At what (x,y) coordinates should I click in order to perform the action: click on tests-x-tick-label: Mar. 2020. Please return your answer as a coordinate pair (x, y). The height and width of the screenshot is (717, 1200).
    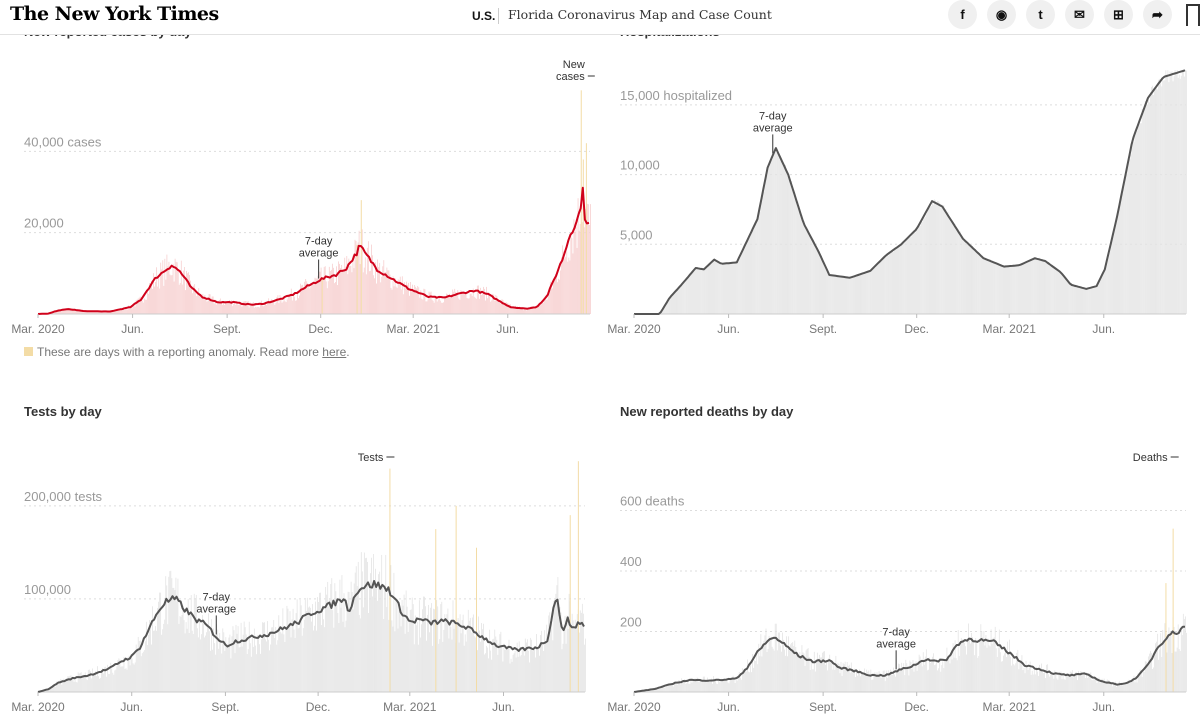
    Looking at the image, I should click on (38, 707).